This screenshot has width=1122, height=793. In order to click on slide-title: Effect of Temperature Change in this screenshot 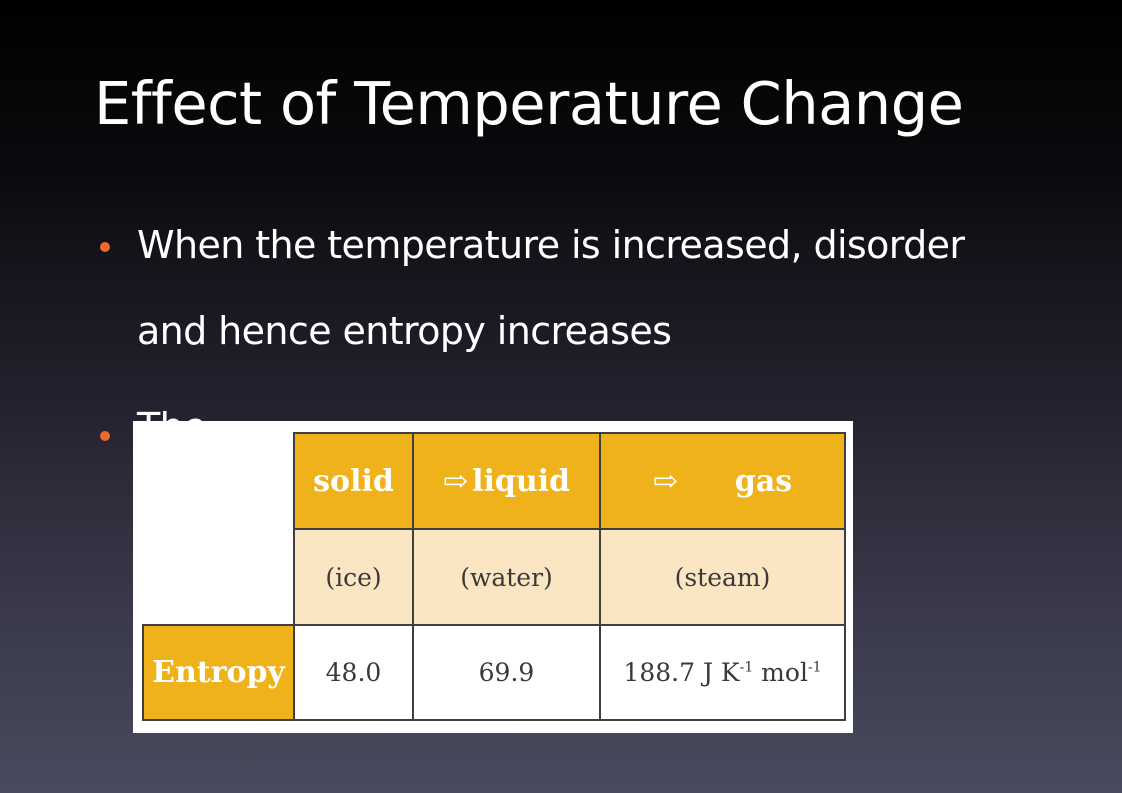, I will do `click(529, 103)`.